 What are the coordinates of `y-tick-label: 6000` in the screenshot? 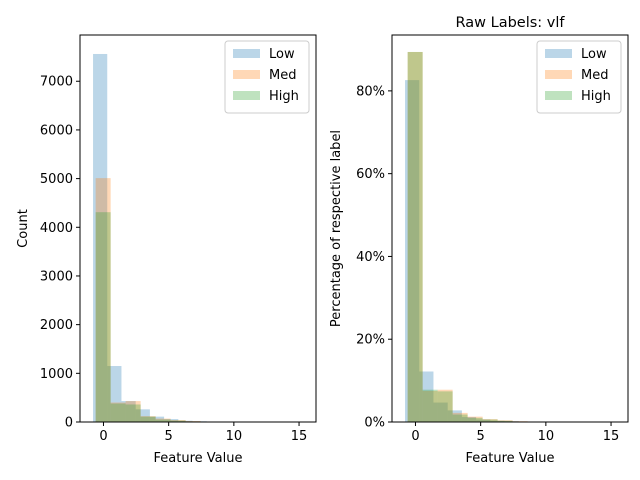 It's located at (56, 130).